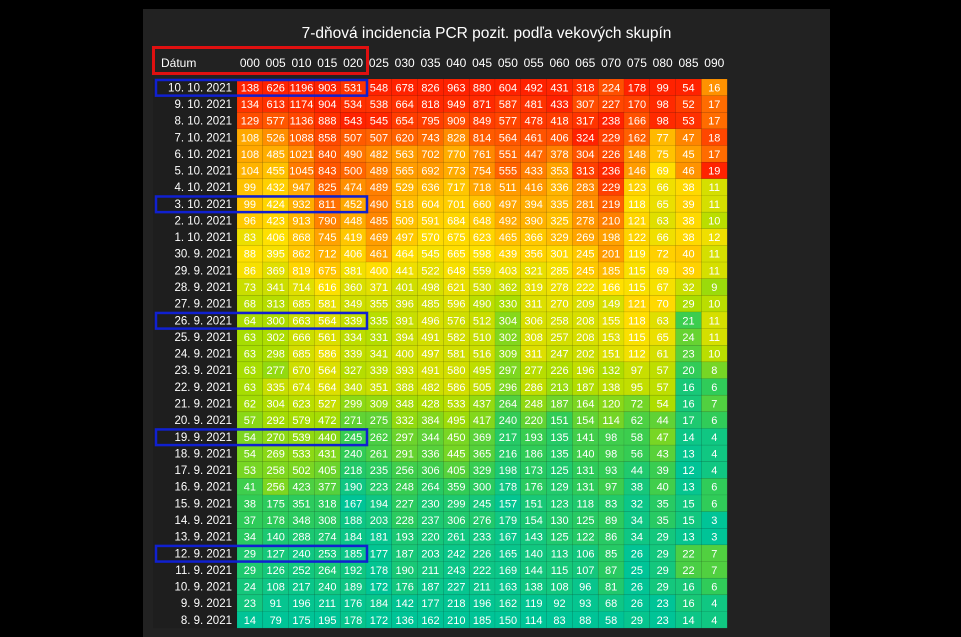 The image size is (961, 637). Describe the element at coordinates (637, 338) in the screenshot. I see `cell-value-label: 115` at that location.